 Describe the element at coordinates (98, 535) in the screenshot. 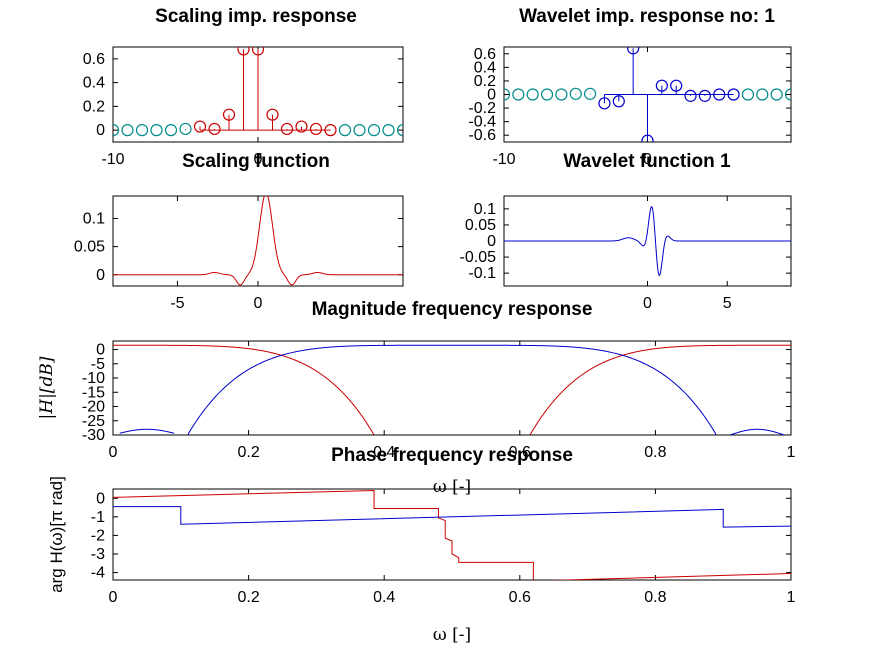

I see `y-tick-label: -2` at that location.